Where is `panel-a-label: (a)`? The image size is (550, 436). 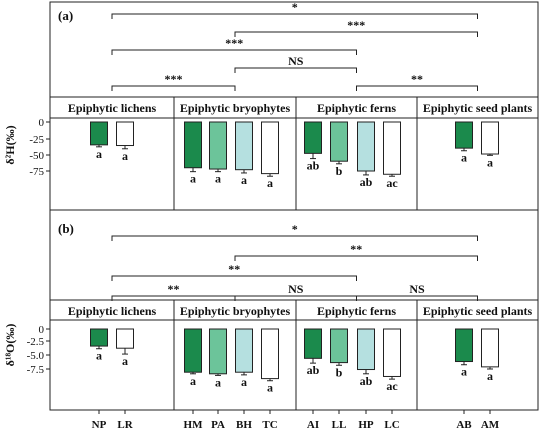 panel-a-label: (a) is located at coordinates (65, 15).